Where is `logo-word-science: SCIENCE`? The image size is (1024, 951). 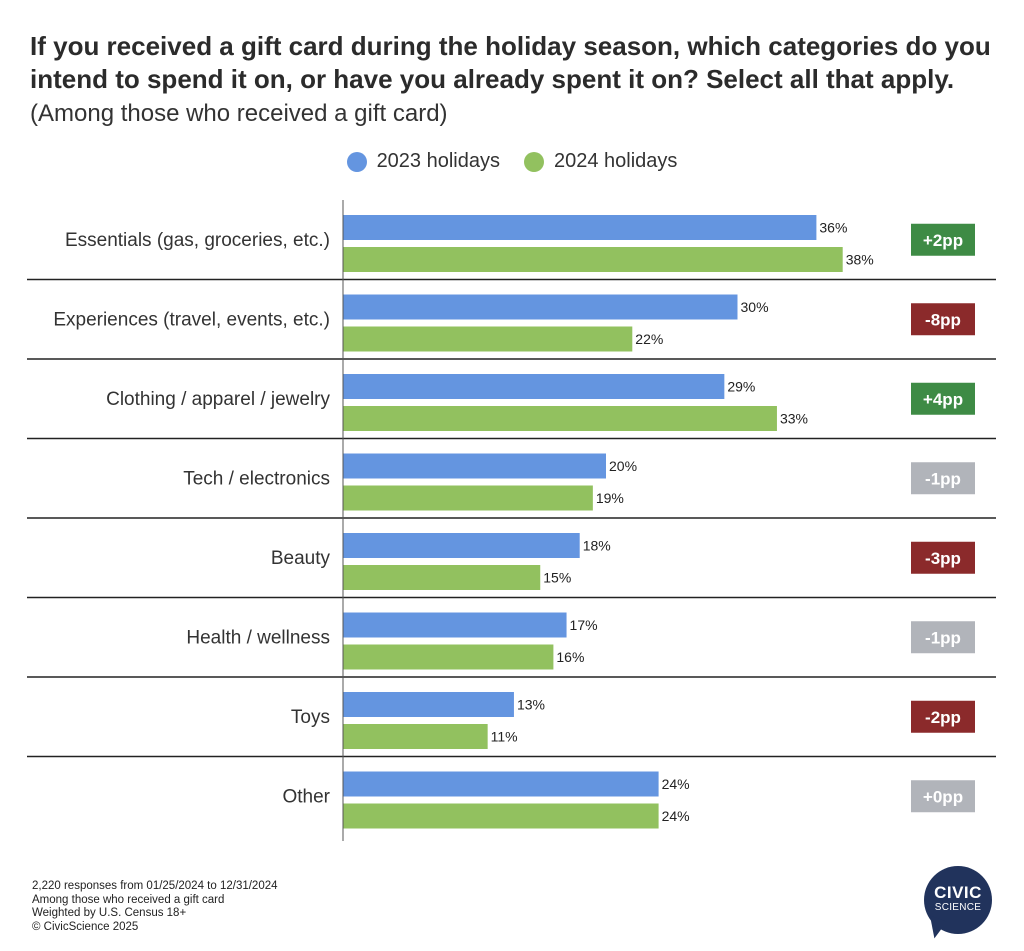
logo-word-science: SCIENCE is located at coordinates (958, 907).